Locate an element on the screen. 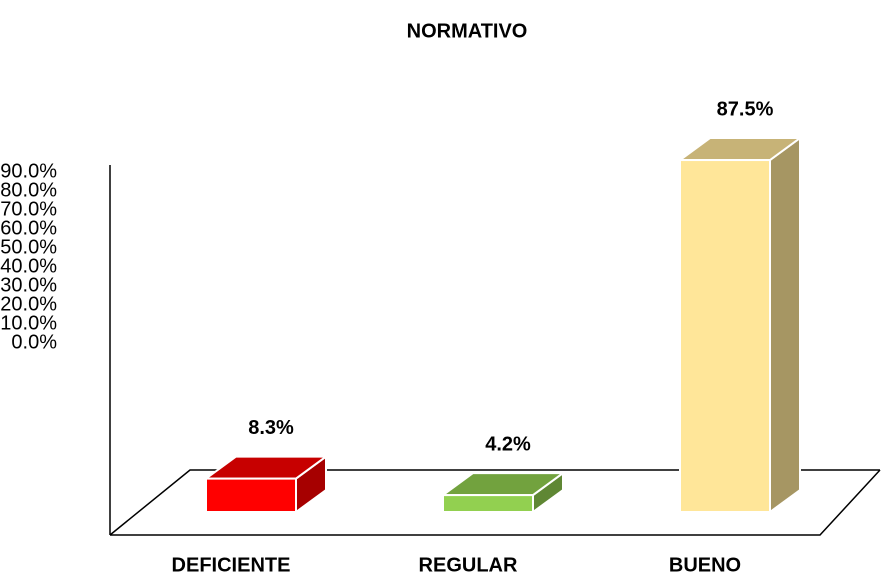  value-label: 4.2% is located at coordinates (508, 444).